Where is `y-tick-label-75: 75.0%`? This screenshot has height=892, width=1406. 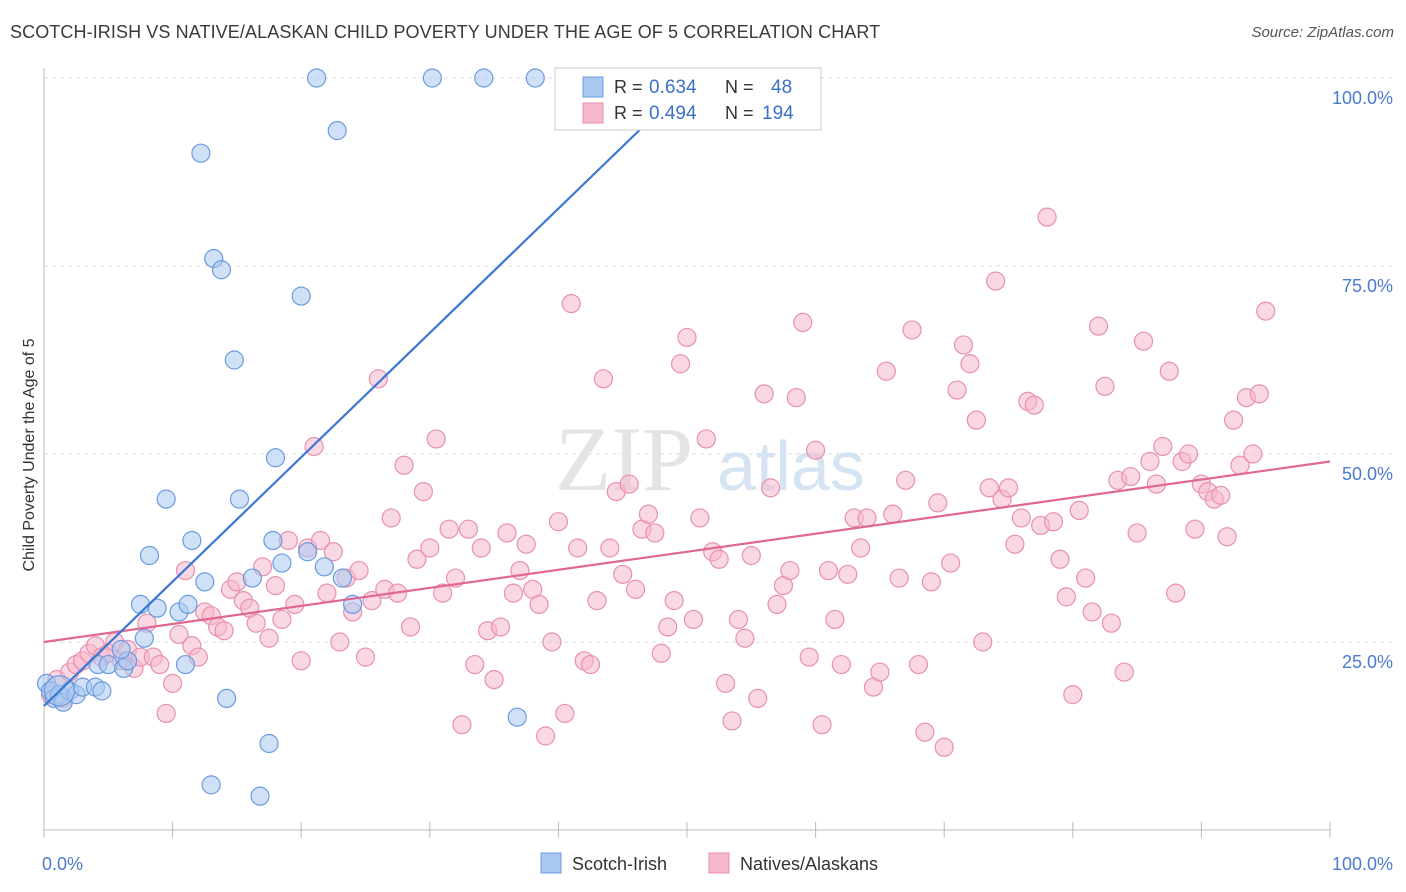
y-tick-label-75: 75.0% is located at coordinates (1367, 286).